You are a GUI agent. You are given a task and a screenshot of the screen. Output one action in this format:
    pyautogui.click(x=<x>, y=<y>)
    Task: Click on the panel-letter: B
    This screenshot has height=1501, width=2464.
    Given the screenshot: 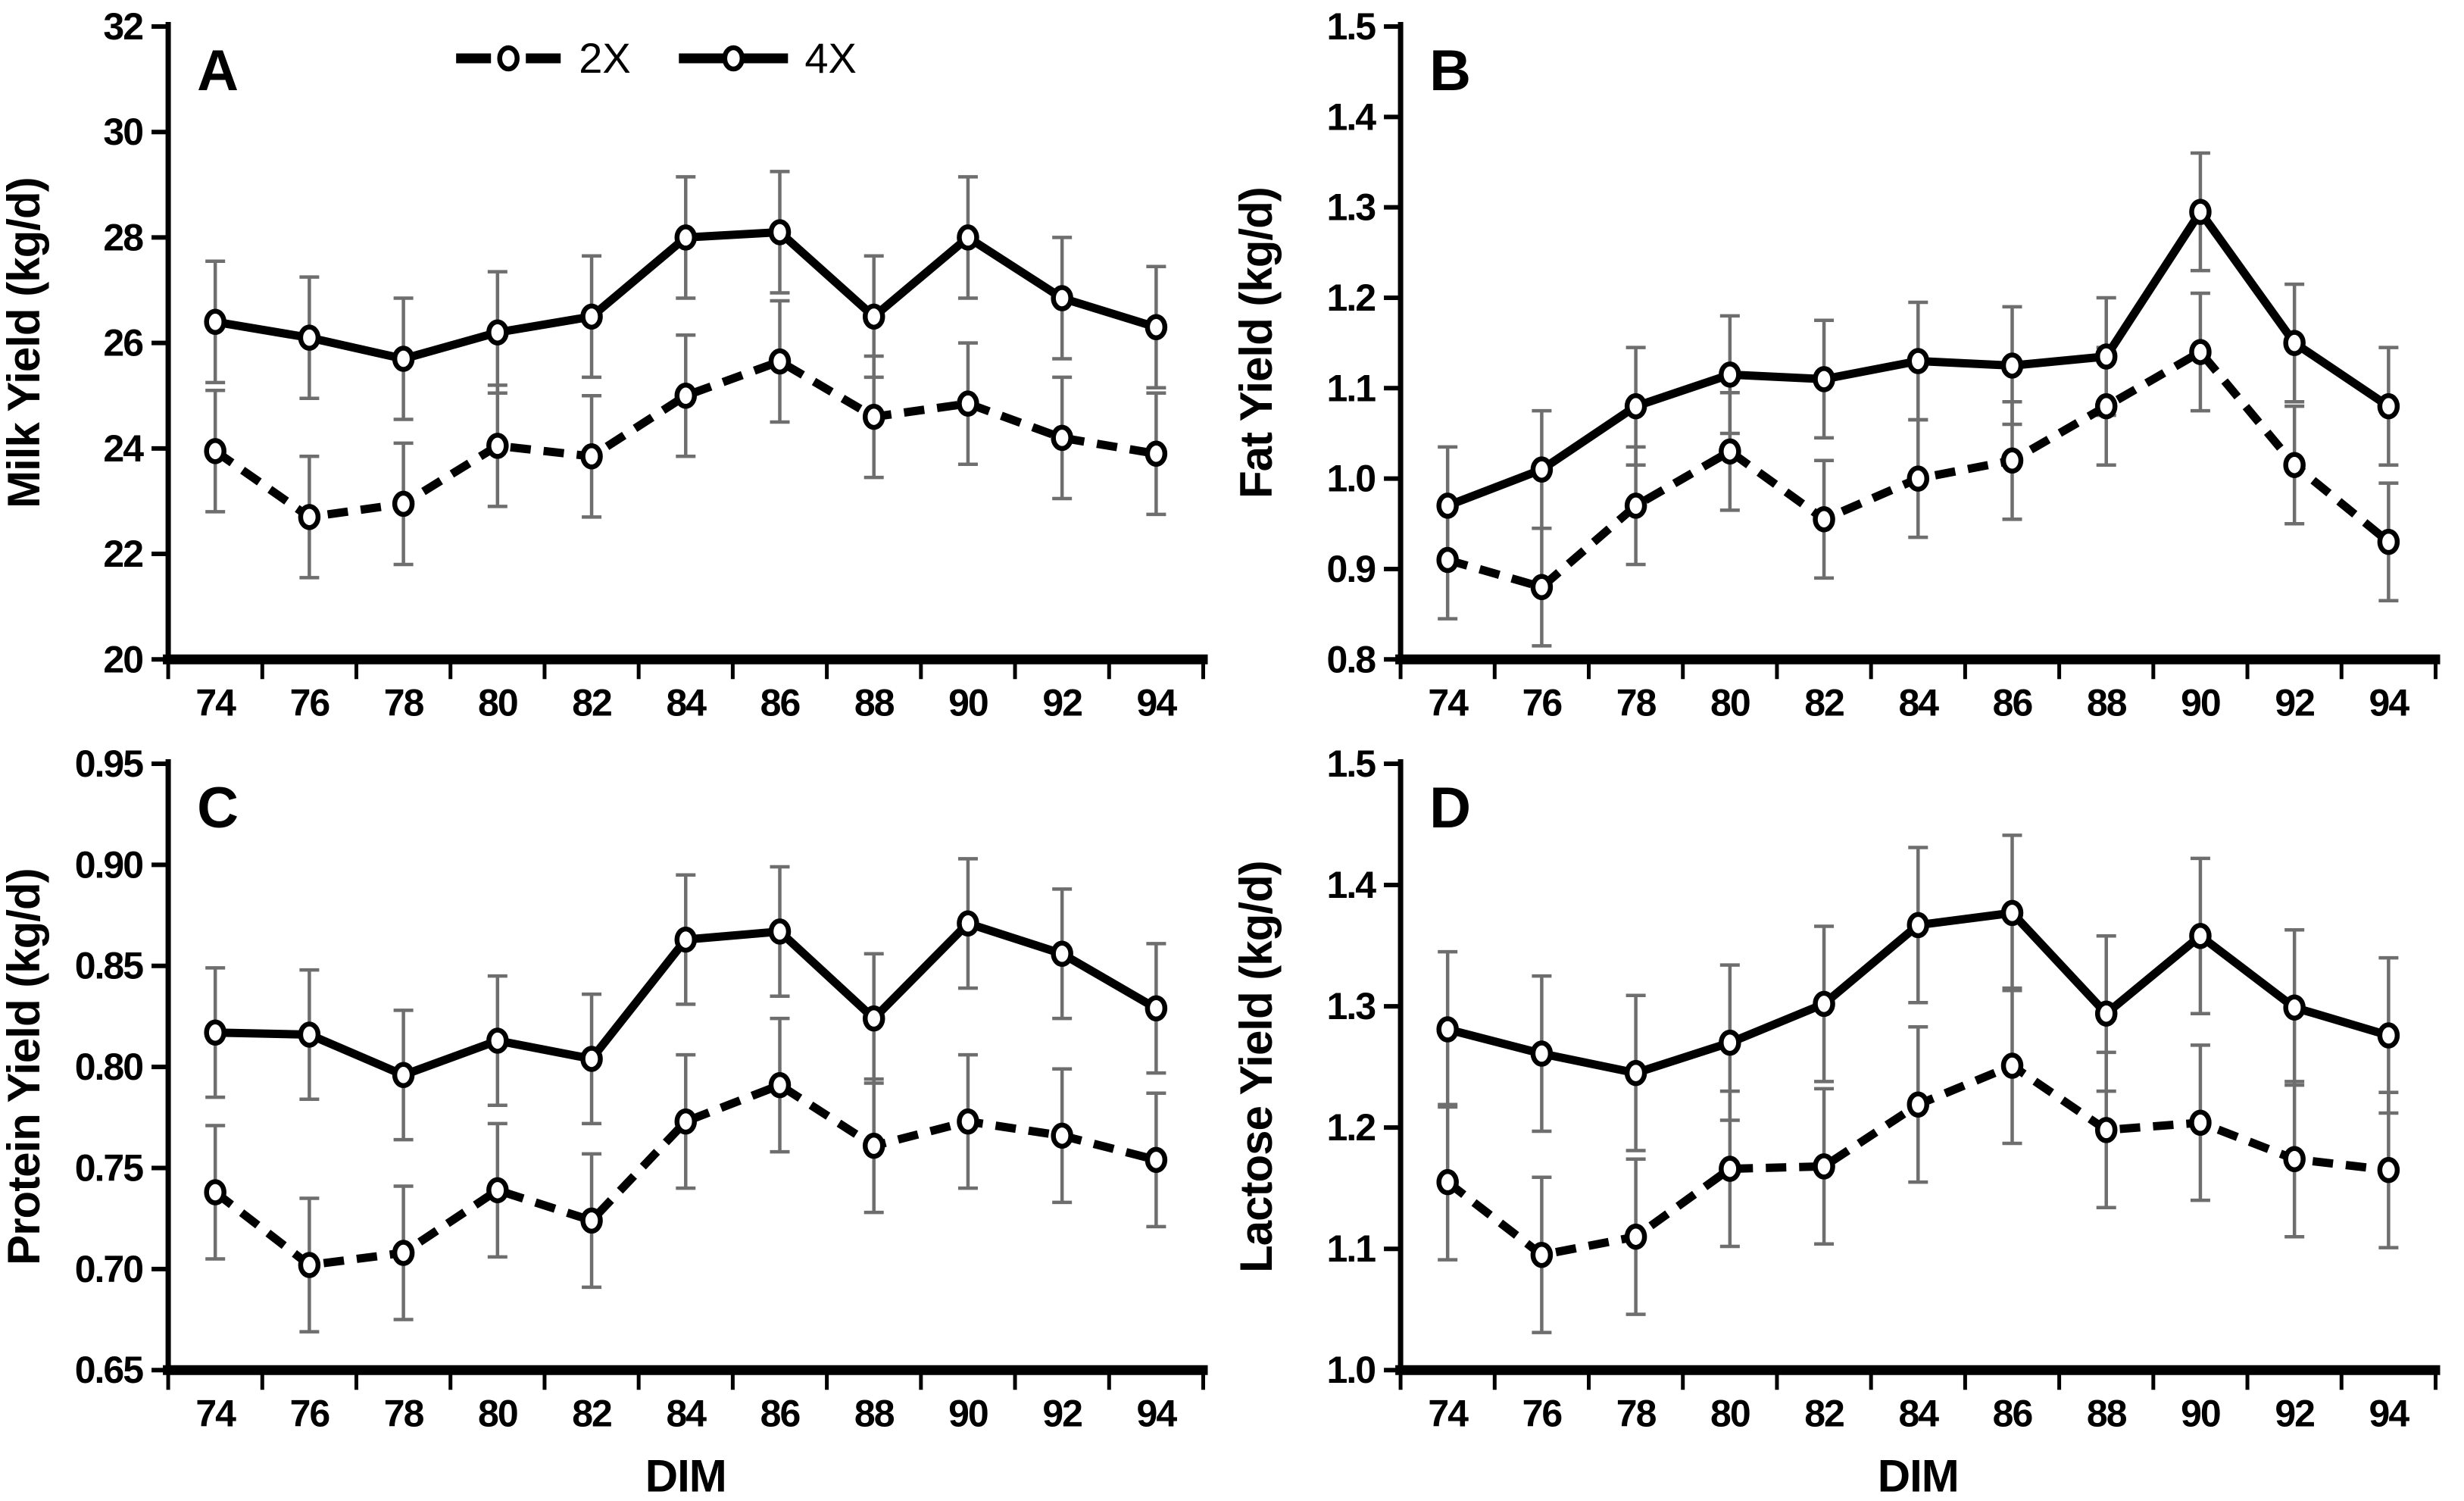 What is the action you would take?
    pyautogui.click(x=1450, y=71)
    